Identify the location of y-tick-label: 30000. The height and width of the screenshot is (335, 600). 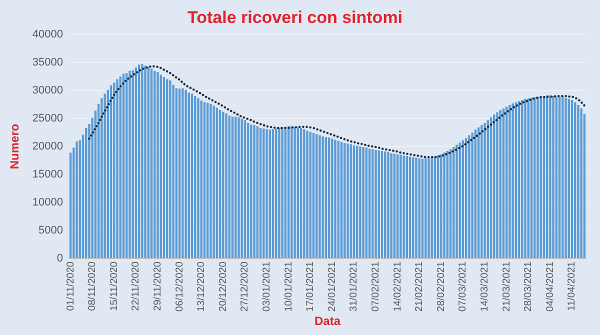
(47, 90).